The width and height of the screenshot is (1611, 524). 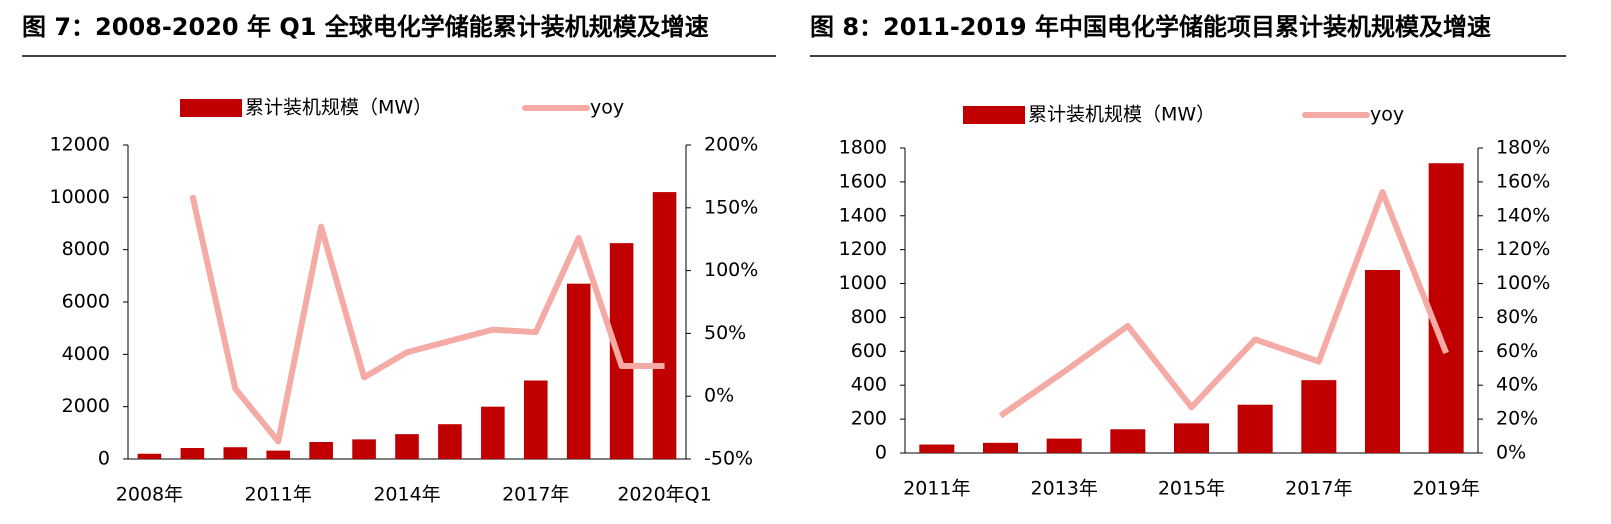 What do you see at coordinates (80, 145) in the screenshot?
I see `y-tick-label: 12000` at bounding box center [80, 145].